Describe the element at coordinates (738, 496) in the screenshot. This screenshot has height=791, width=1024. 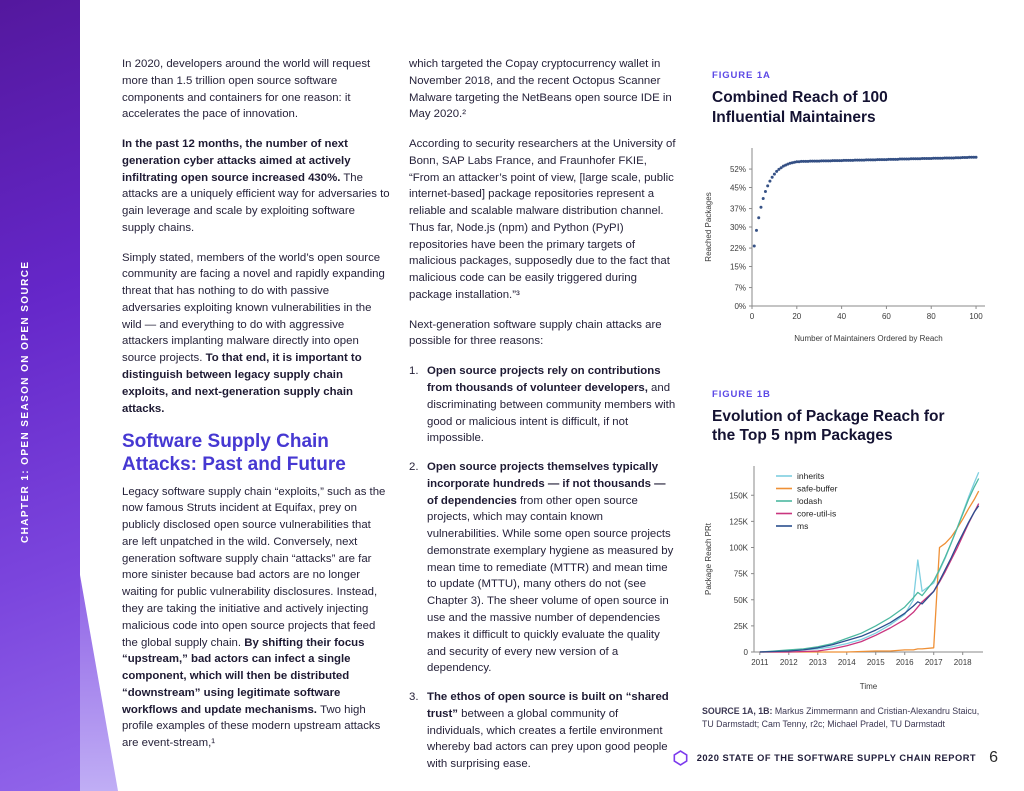
I see `svg-text: 150K` at that location.